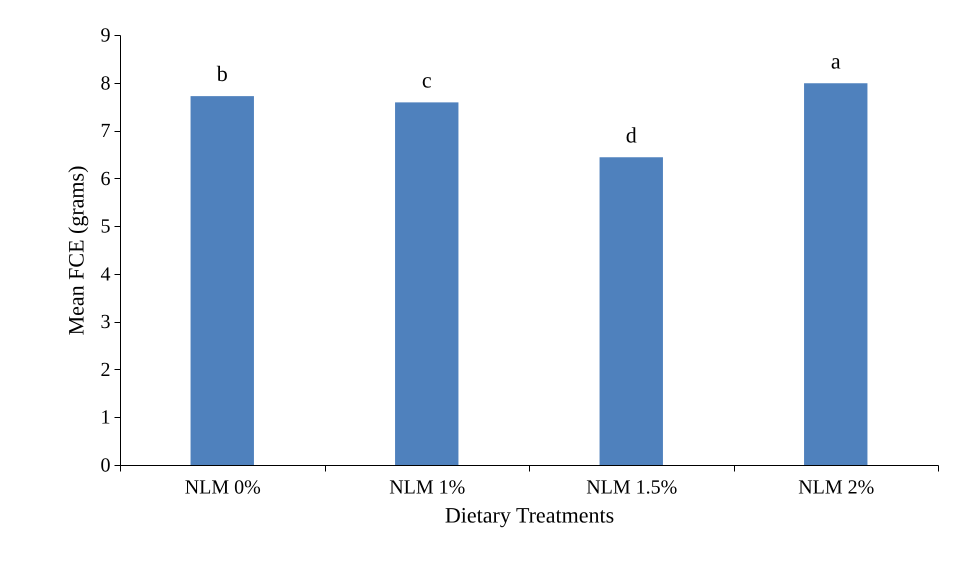 This screenshot has width=956, height=577. I want to click on annotation: c, so click(427, 79).